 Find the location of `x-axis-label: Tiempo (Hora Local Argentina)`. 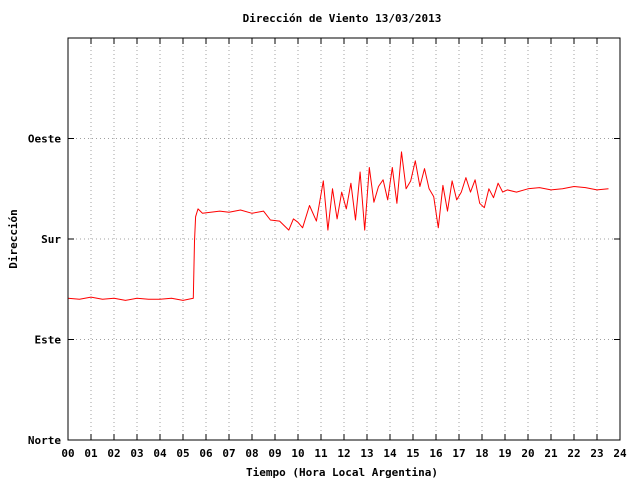

x-axis-label: Tiempo (Hora Local Argentina) is located at coordinates (342, 472).